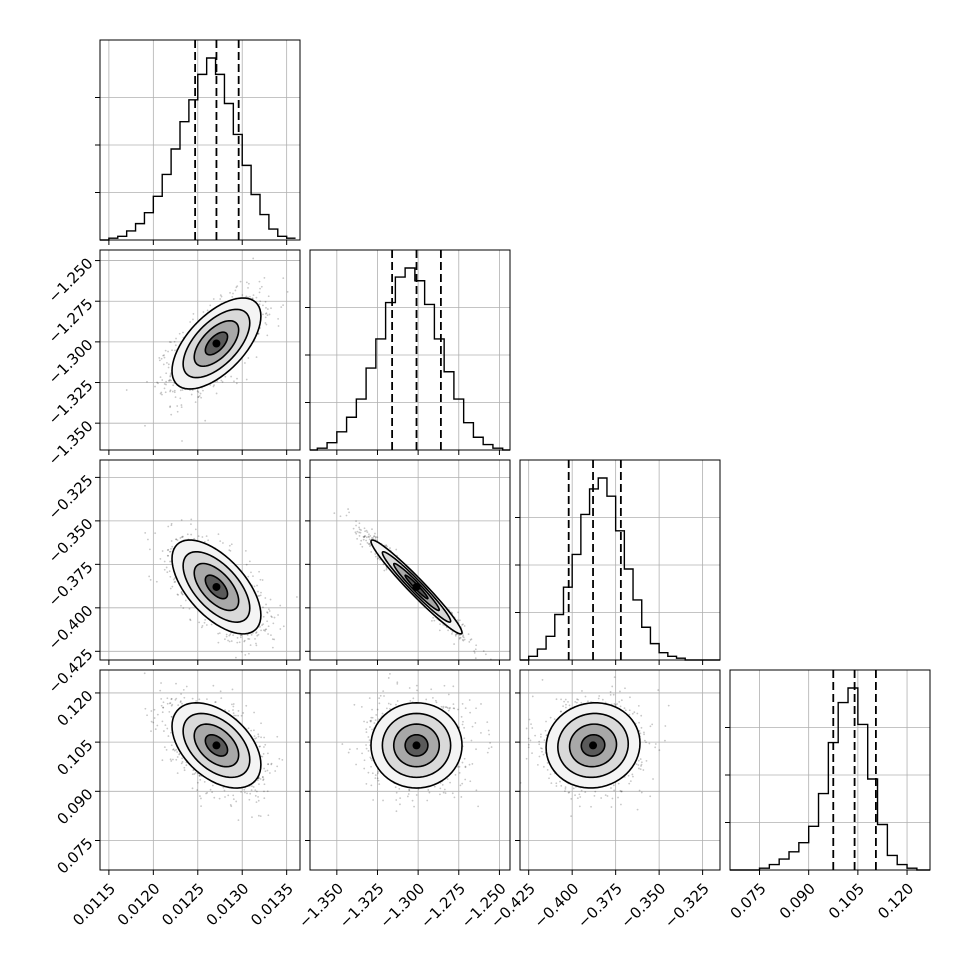 The height and width of the screenshot is (970, 970). I want to click on panel-border, so click(410, 560).